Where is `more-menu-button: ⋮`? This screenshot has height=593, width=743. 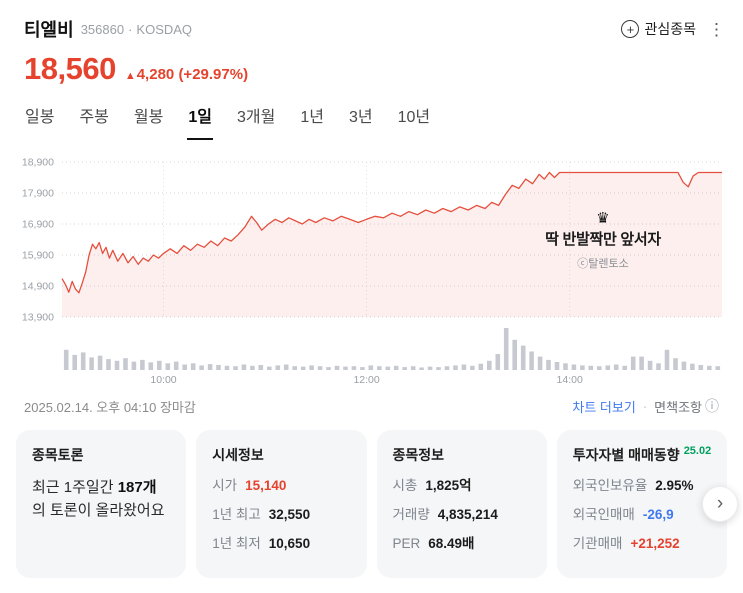
more-menu-button: ⋮ is located at coordinates (716, 29).